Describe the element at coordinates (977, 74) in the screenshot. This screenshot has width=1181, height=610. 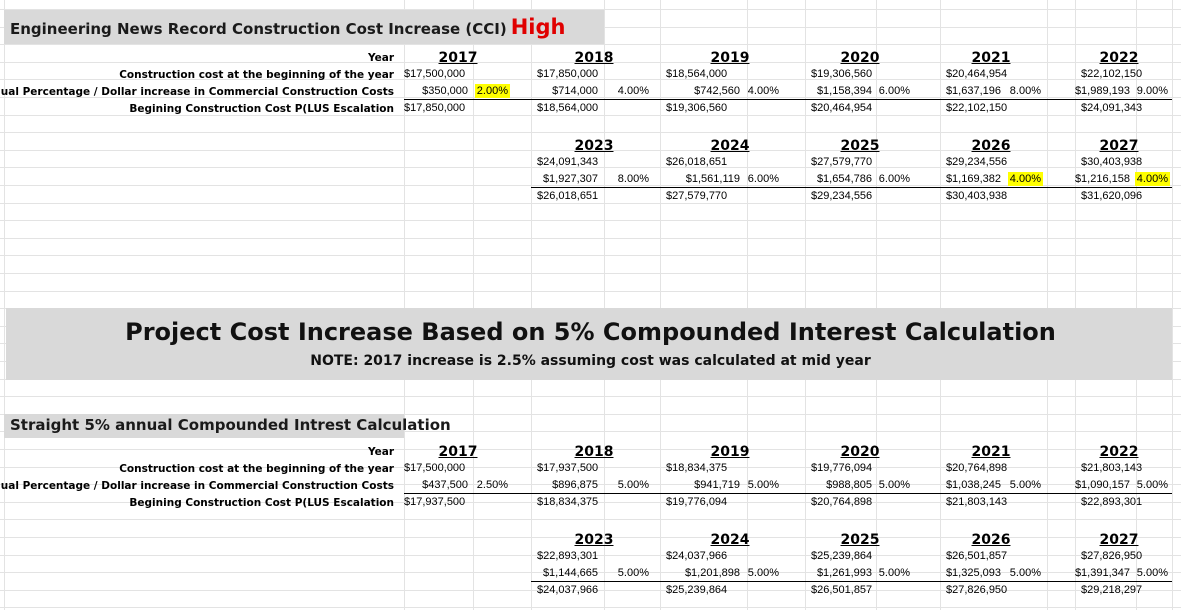
I see `start-cost: $20,464,954` at that location.